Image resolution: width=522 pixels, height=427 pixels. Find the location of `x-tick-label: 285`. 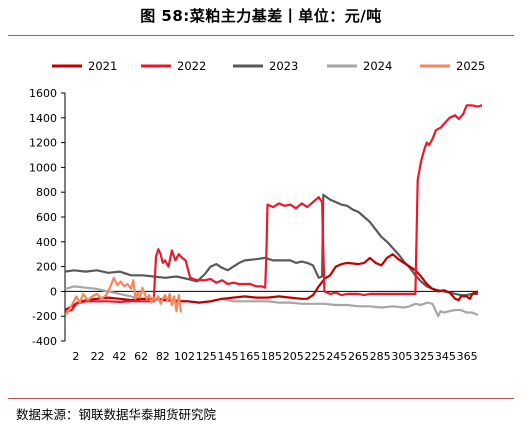

x-tick-label: 285 is located at coordinates (380, 356).